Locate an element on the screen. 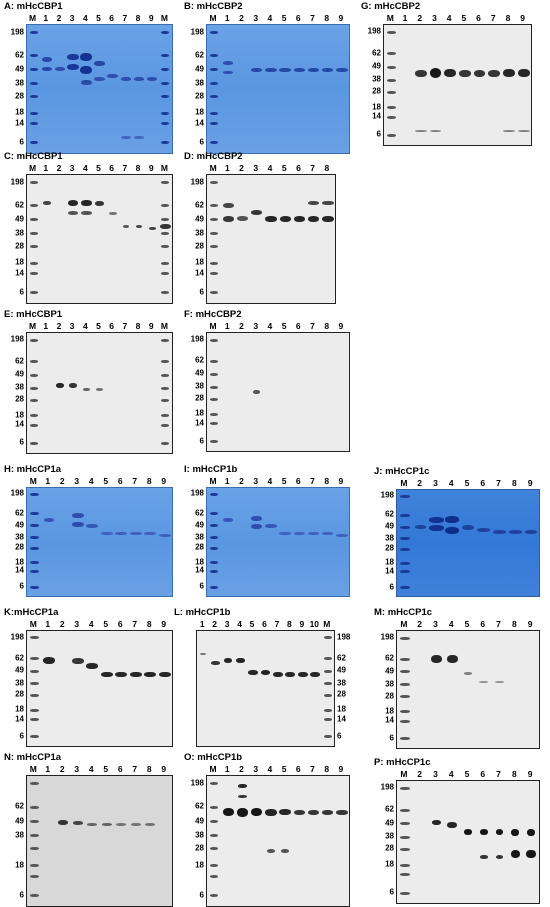 The width and height of the screenshot is (550, 907). panel-g-gel is located at coordinates (457, 85).